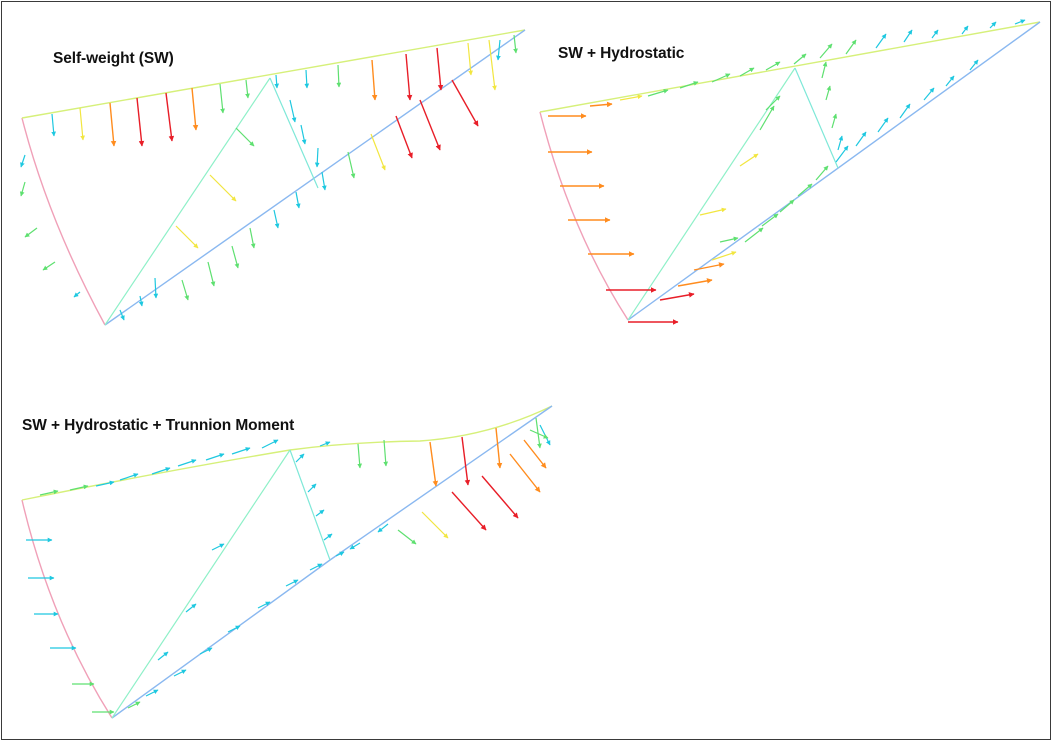 The width and height of the screenshot is (1054, 742). I want to click on panel-title: SW + Hydrostatic + Trunnion Moment, so click(158, 425).